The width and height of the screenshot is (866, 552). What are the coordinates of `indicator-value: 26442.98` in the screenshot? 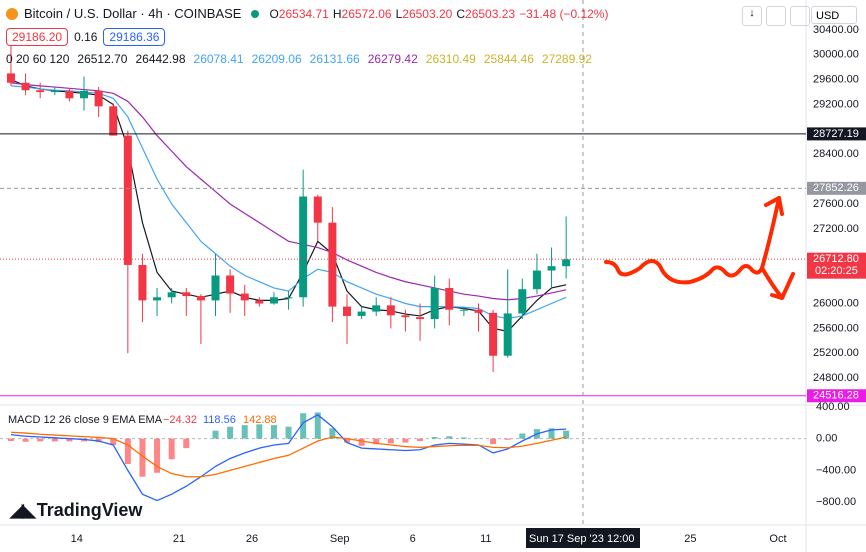 It's located at (160, 59).